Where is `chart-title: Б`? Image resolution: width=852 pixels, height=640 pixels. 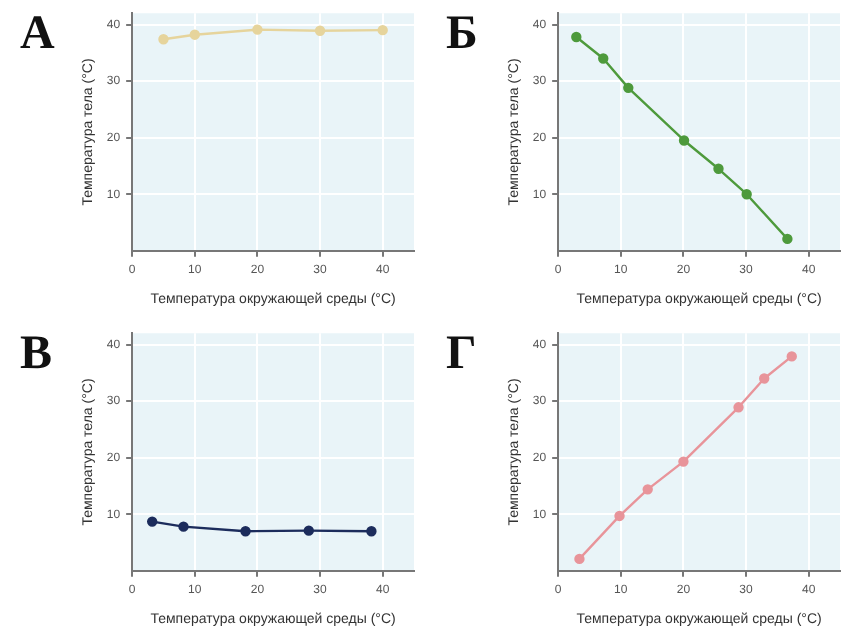
chart-title: Б is located at coordinates (462, 35).